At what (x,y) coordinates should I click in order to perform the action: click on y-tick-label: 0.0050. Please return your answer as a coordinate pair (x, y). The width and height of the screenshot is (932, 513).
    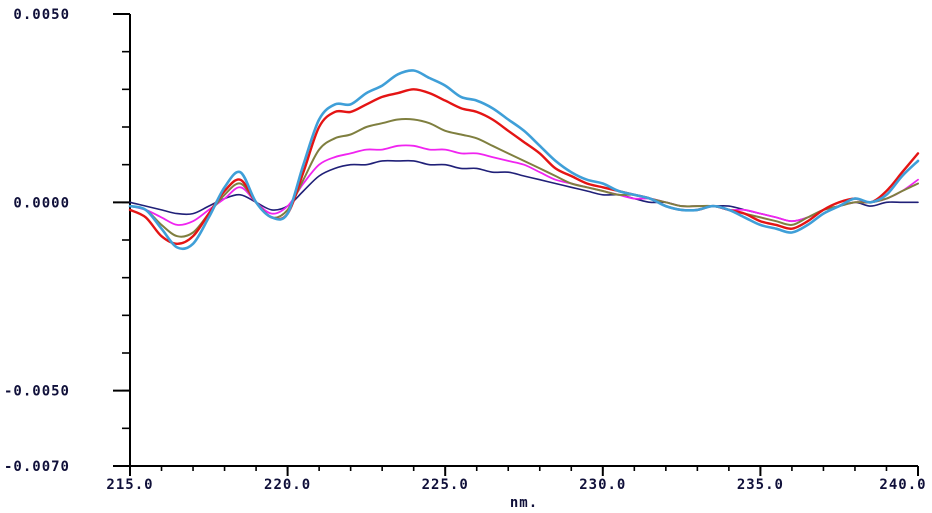
    Looking at the image, I should click on (41, 15).